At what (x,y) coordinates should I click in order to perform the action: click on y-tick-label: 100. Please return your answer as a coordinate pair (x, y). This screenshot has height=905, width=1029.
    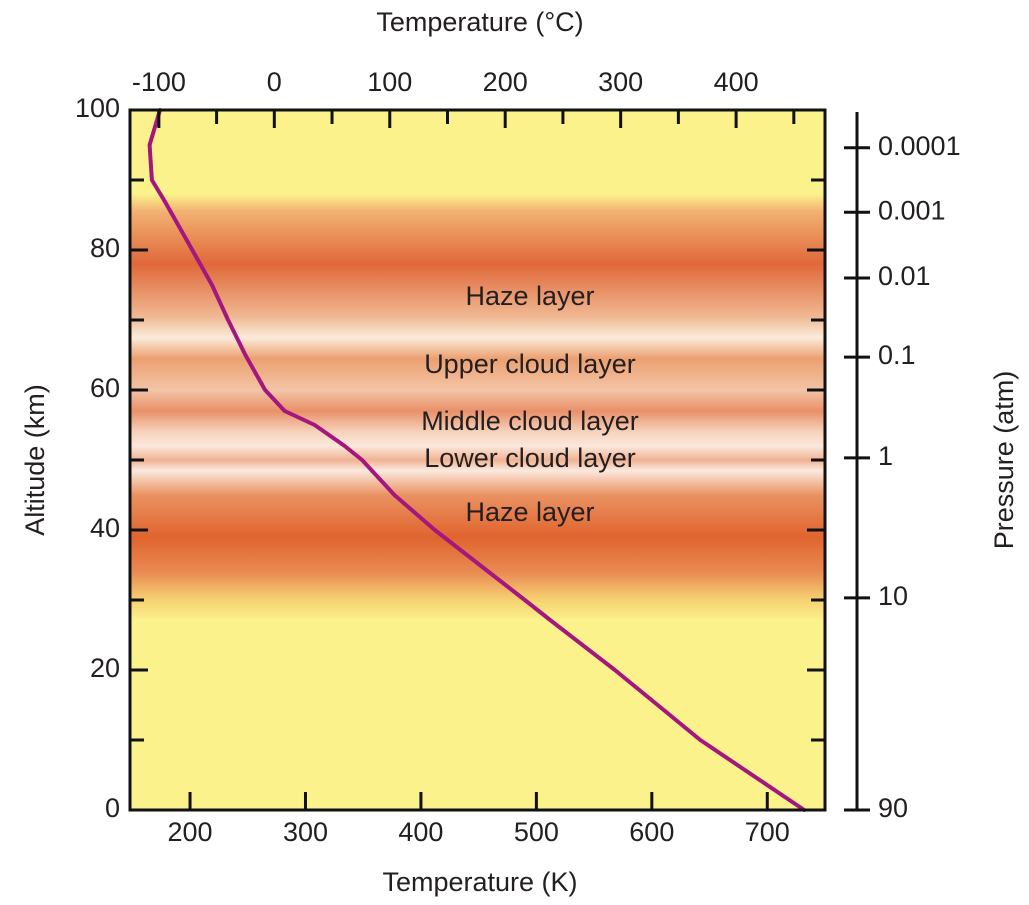
    Looking at the image, I should click on (97, 108).